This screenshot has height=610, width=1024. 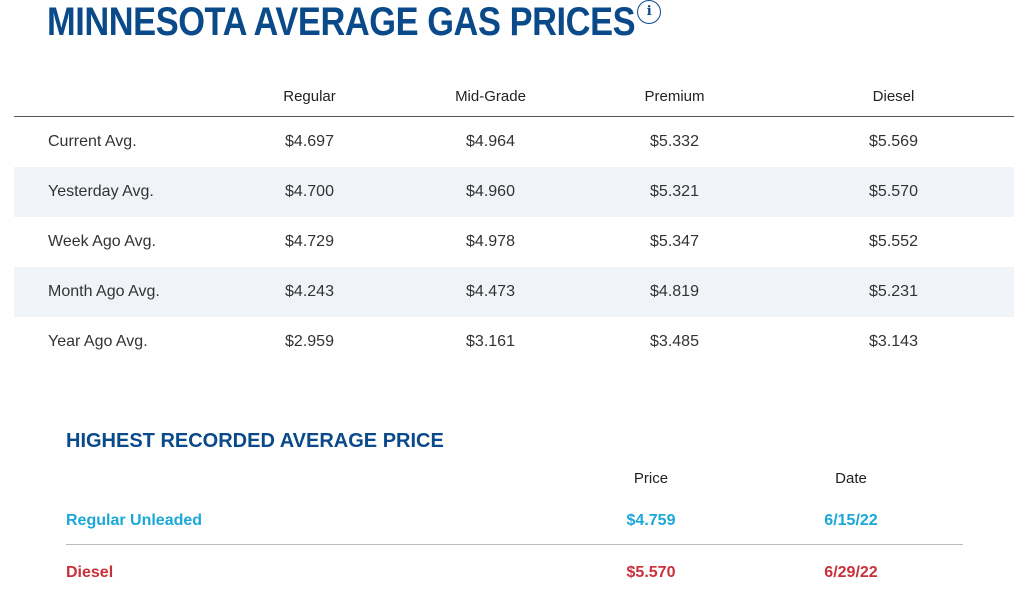 I want to click on table-header-row: Regular Mid-Grade Premium Diesel, so click(x=514, y=96).